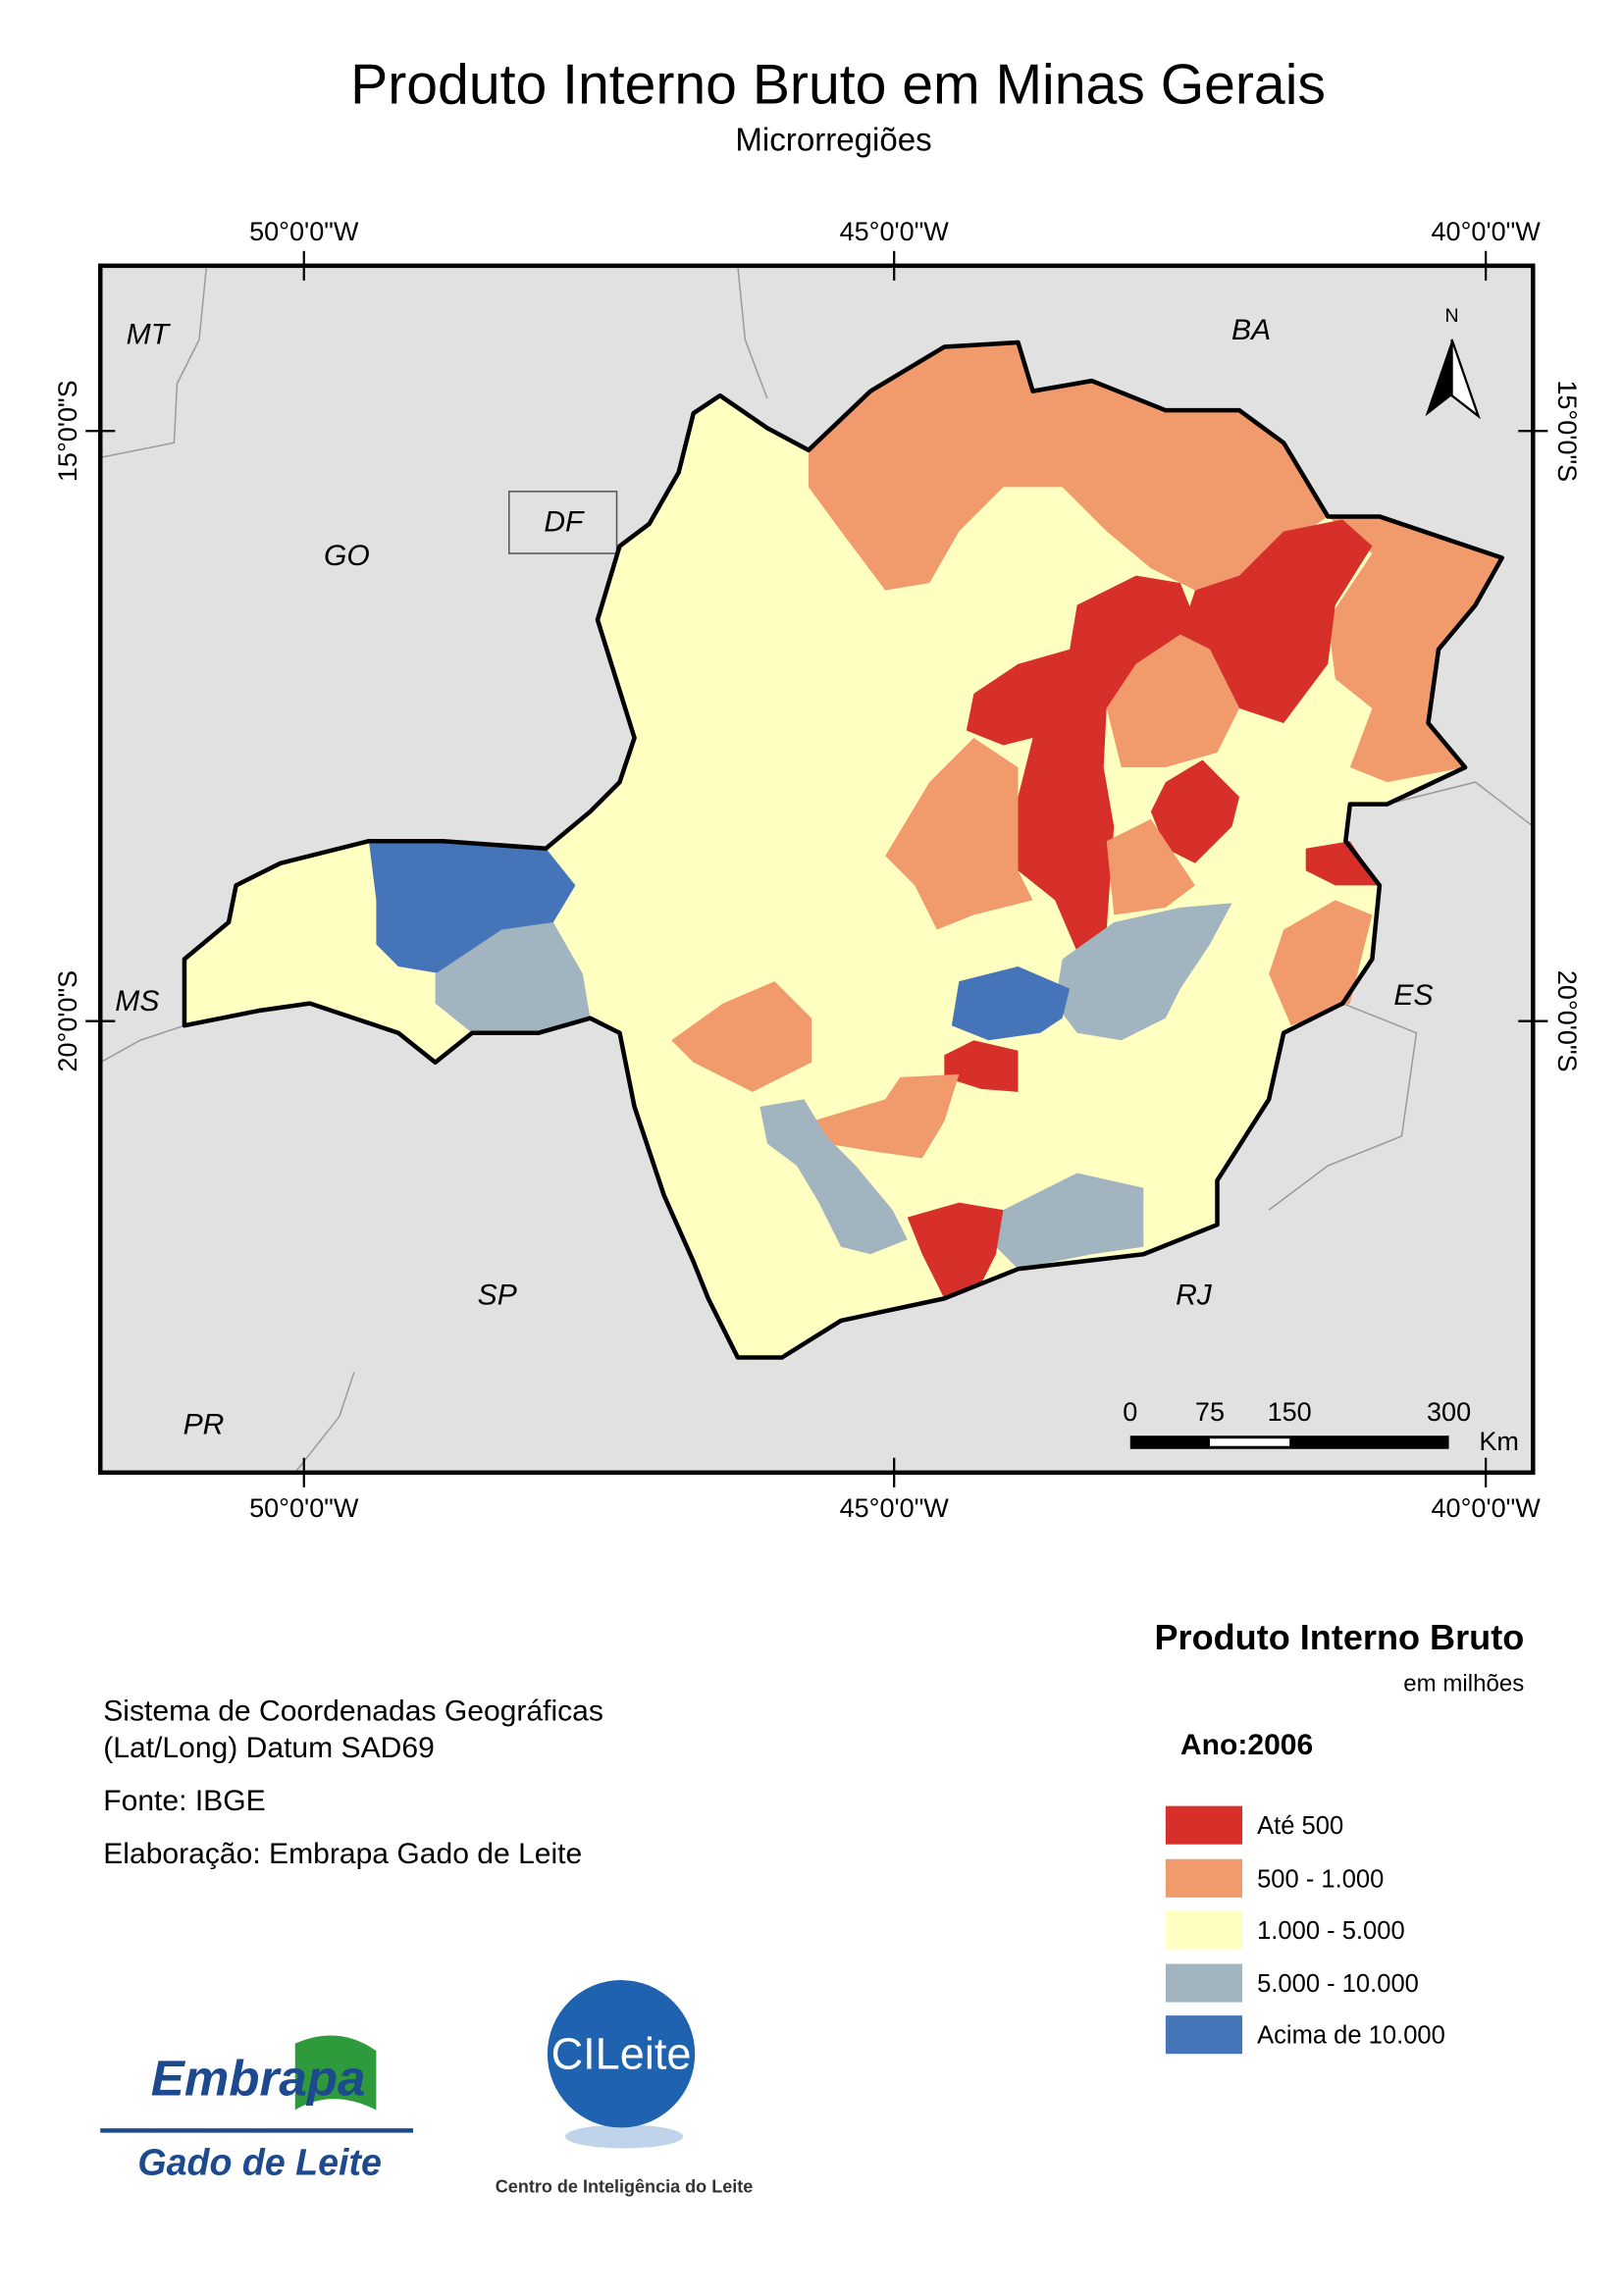  Describe the element at coordinates (1246, 1745) in the screenshot. I see `legend-year: Ano:2006` at that location.